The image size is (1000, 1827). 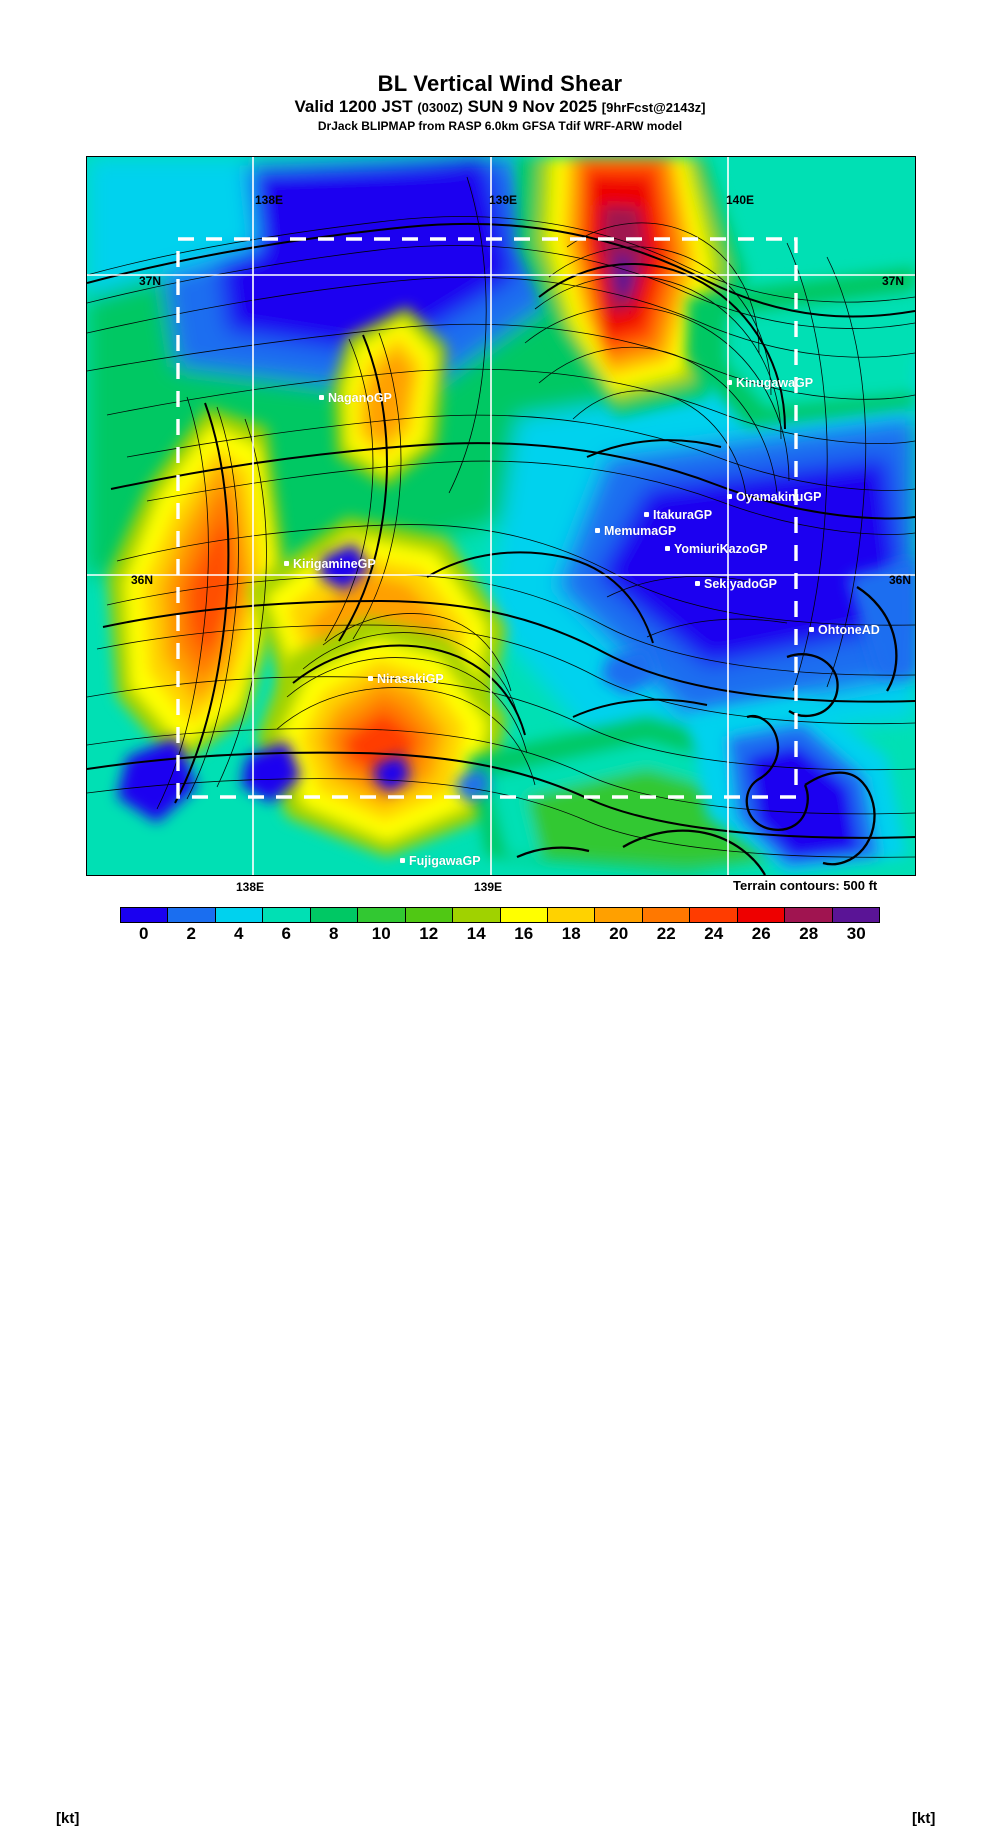 I want to click on colorbar-tick-10: 10, so click(x=381, y=933).